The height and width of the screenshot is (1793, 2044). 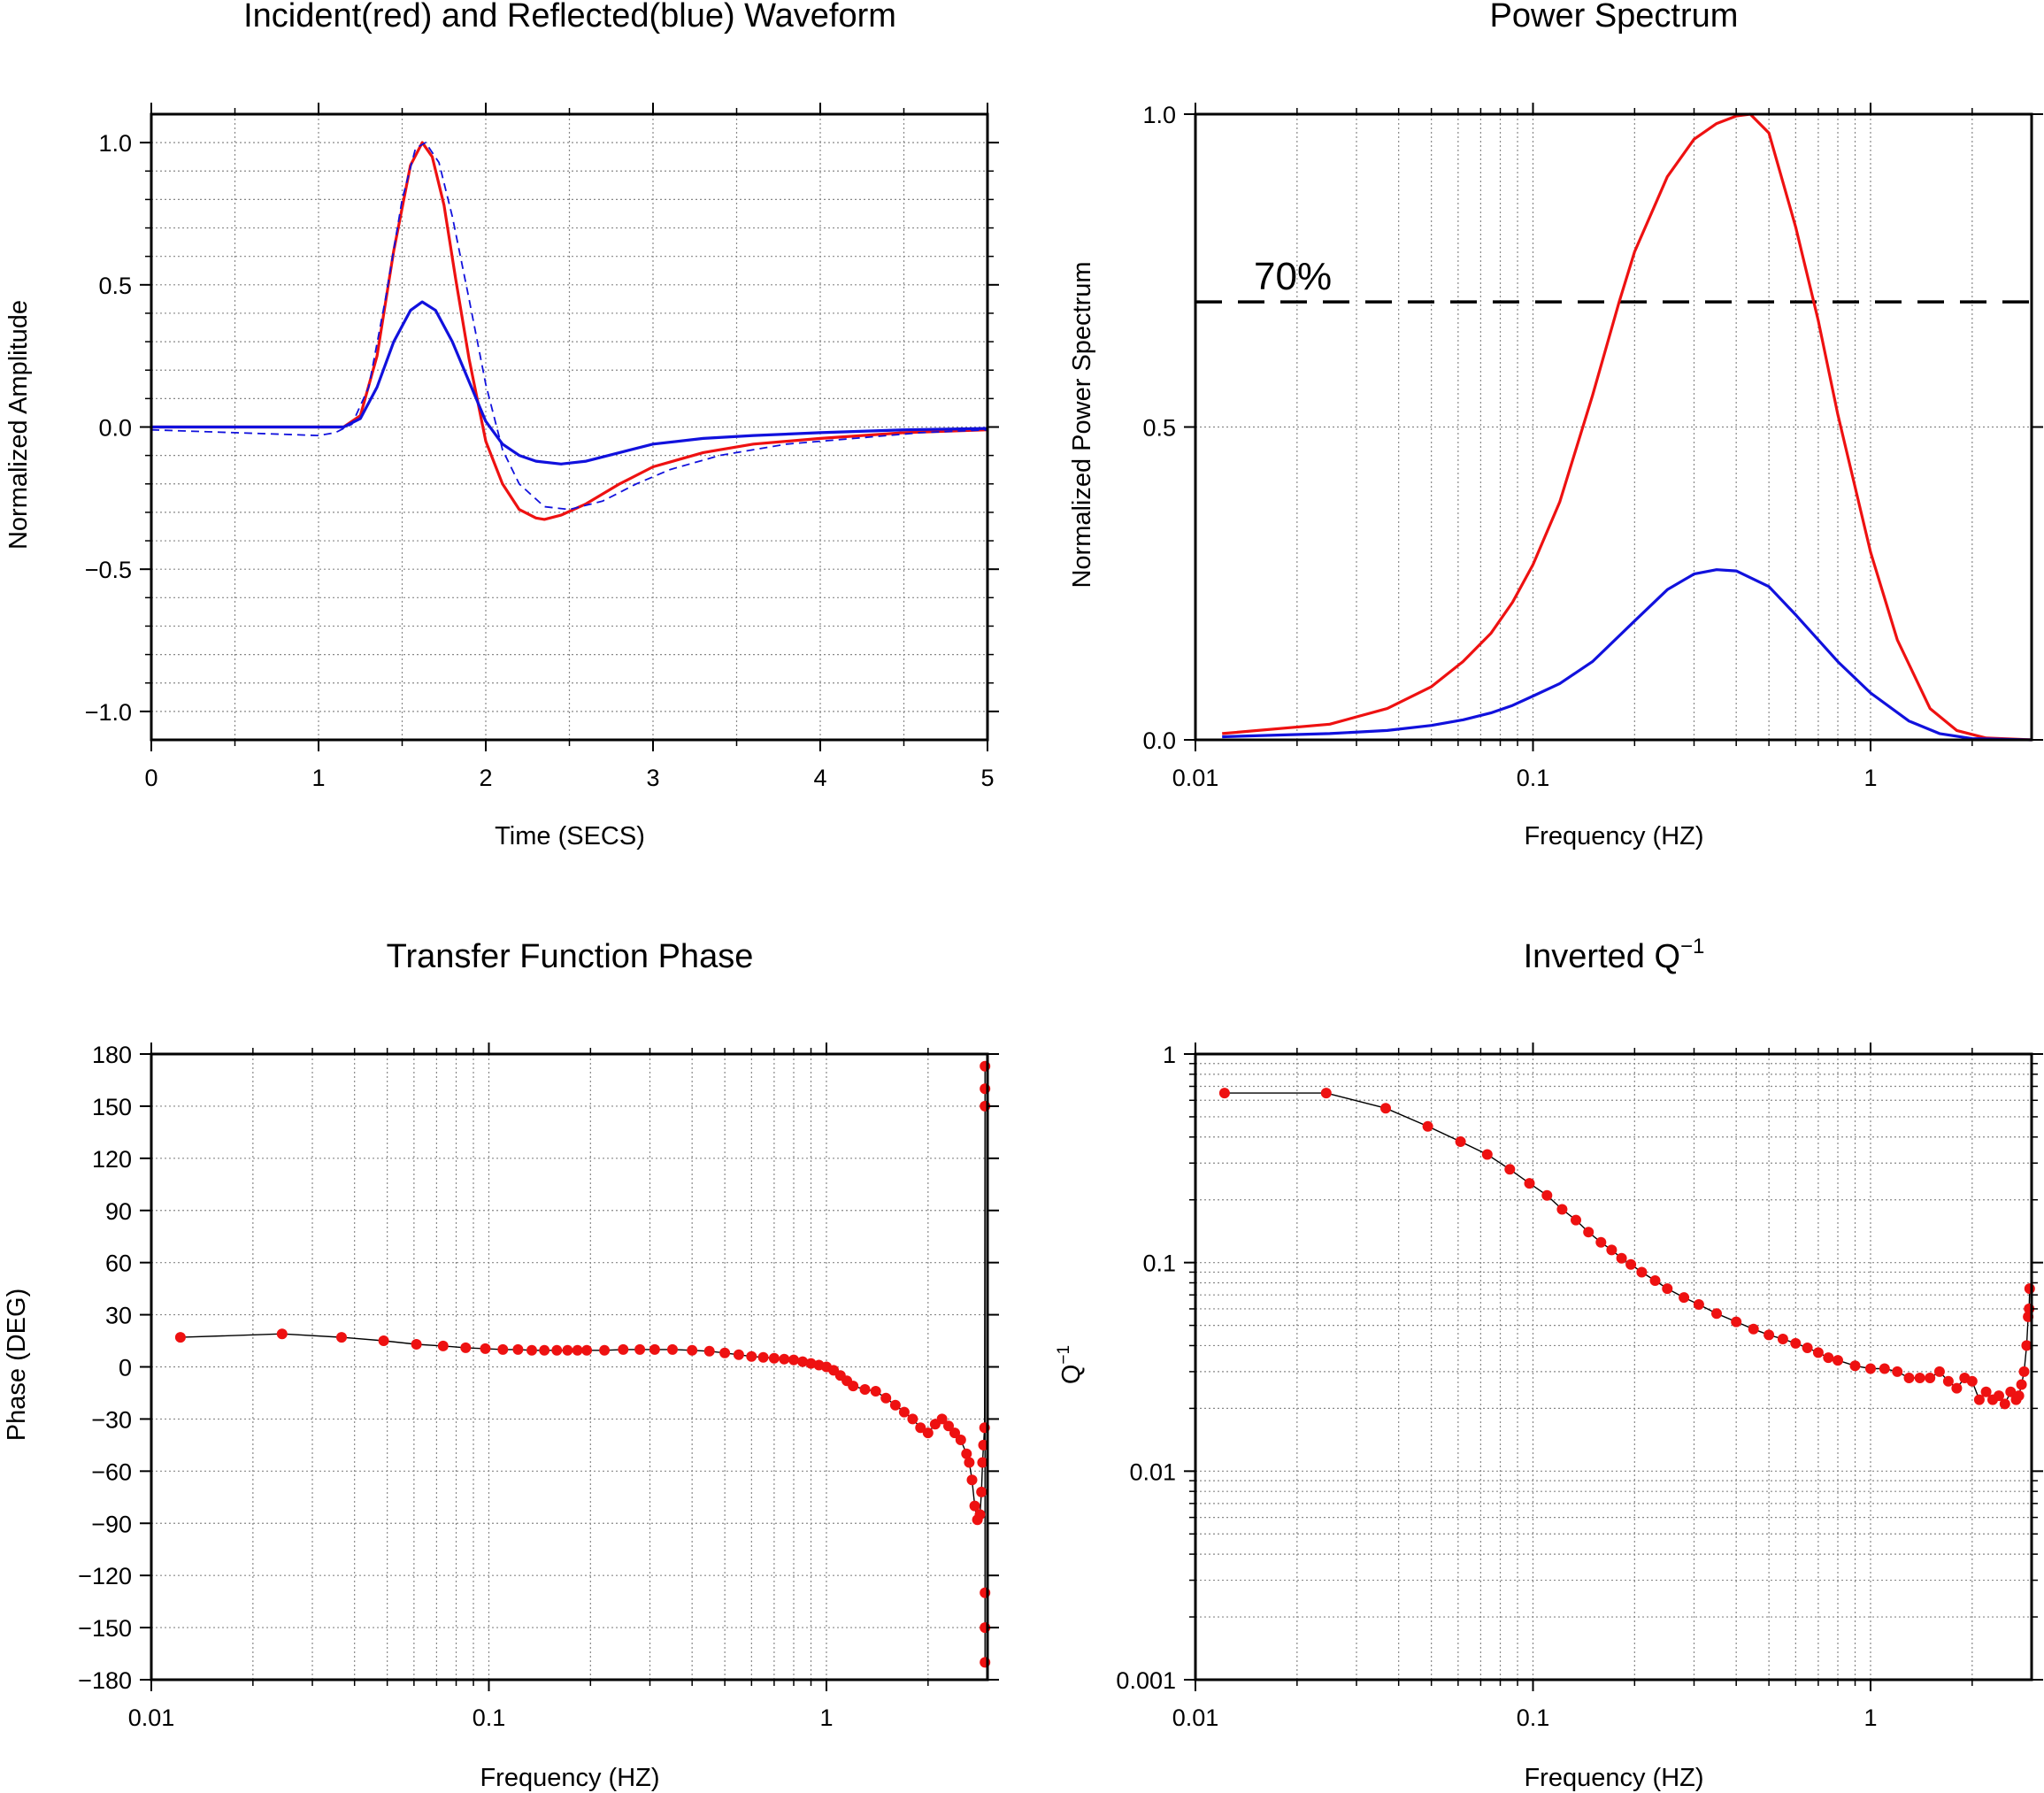 I want to click on y-tick-label: 0.001, so click(x=1146, y=1680).